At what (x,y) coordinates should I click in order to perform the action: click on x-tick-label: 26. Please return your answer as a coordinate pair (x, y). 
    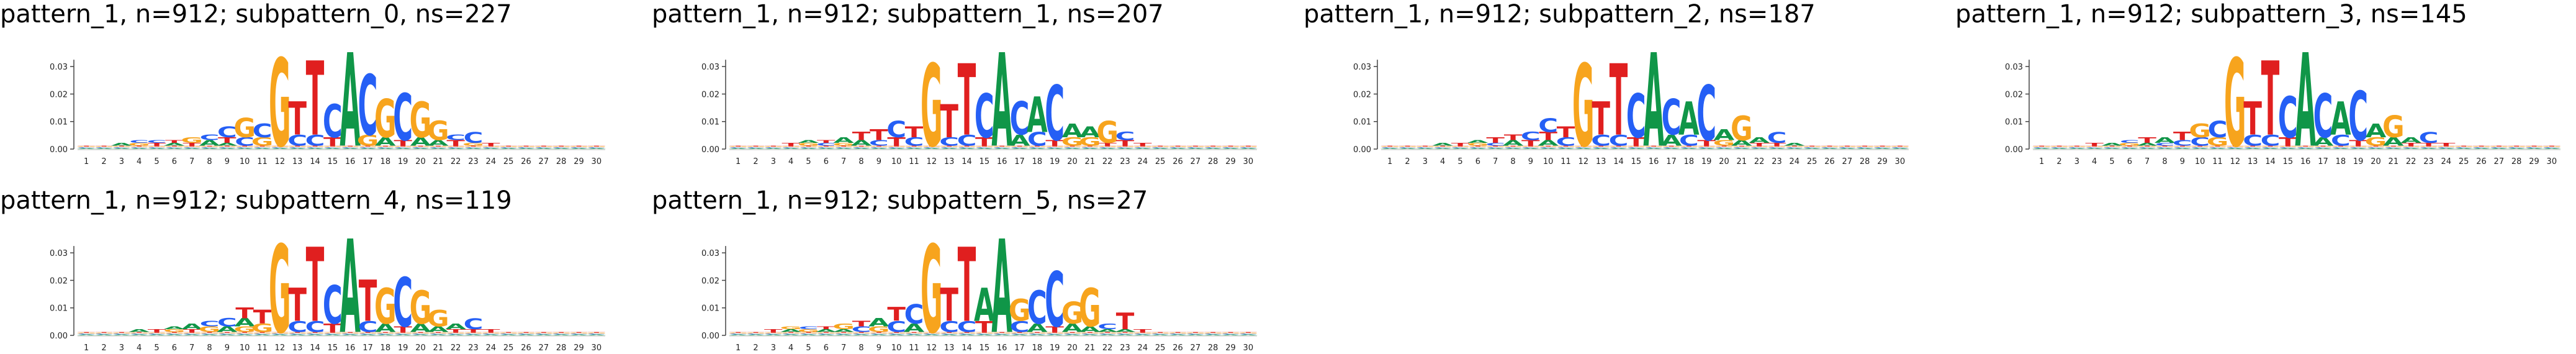
    Looking at the image, I should click on (2481, 161).